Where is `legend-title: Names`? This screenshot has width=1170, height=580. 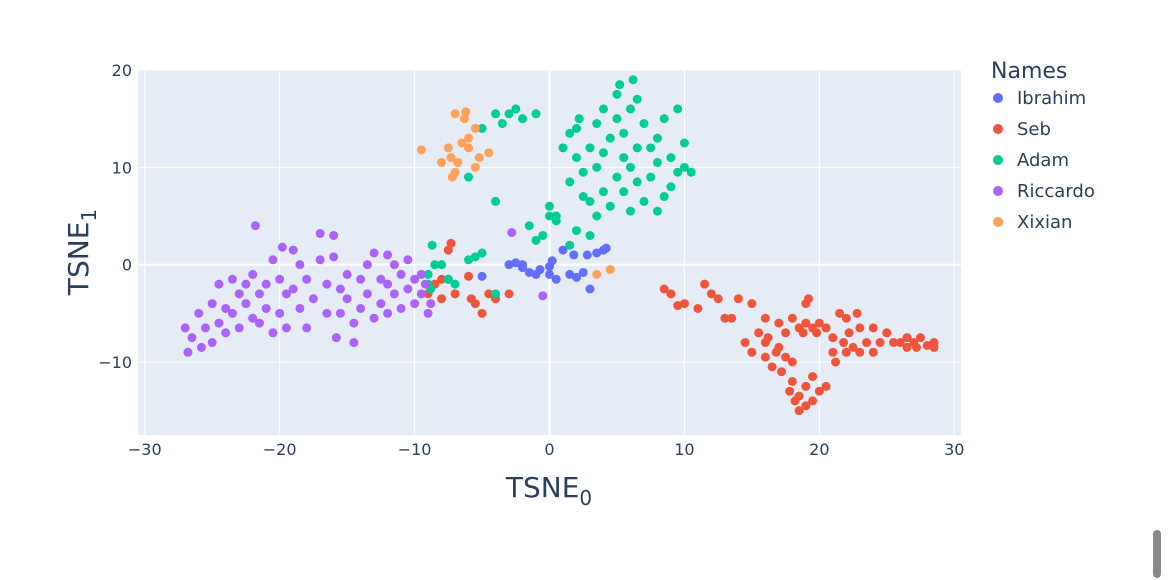
legend-title: Names is located at coordinates (1029, 71).